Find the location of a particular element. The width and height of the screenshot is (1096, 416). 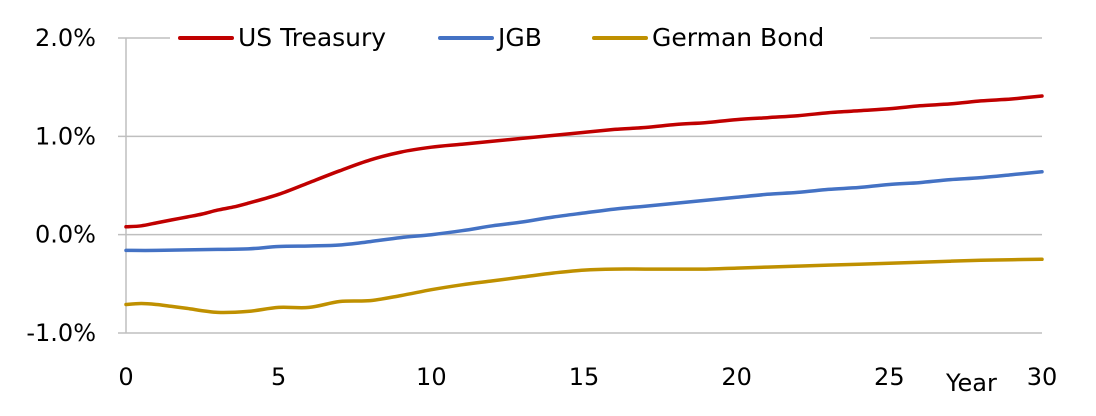

y-tick-label: 0.0% is located at coordinates (65, 235).